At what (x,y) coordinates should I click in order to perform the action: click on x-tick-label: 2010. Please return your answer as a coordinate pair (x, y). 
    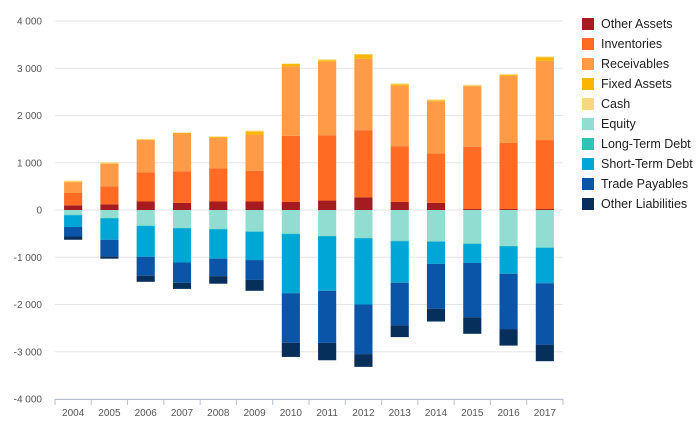
    Looking at the image, I should click on (291, 413).